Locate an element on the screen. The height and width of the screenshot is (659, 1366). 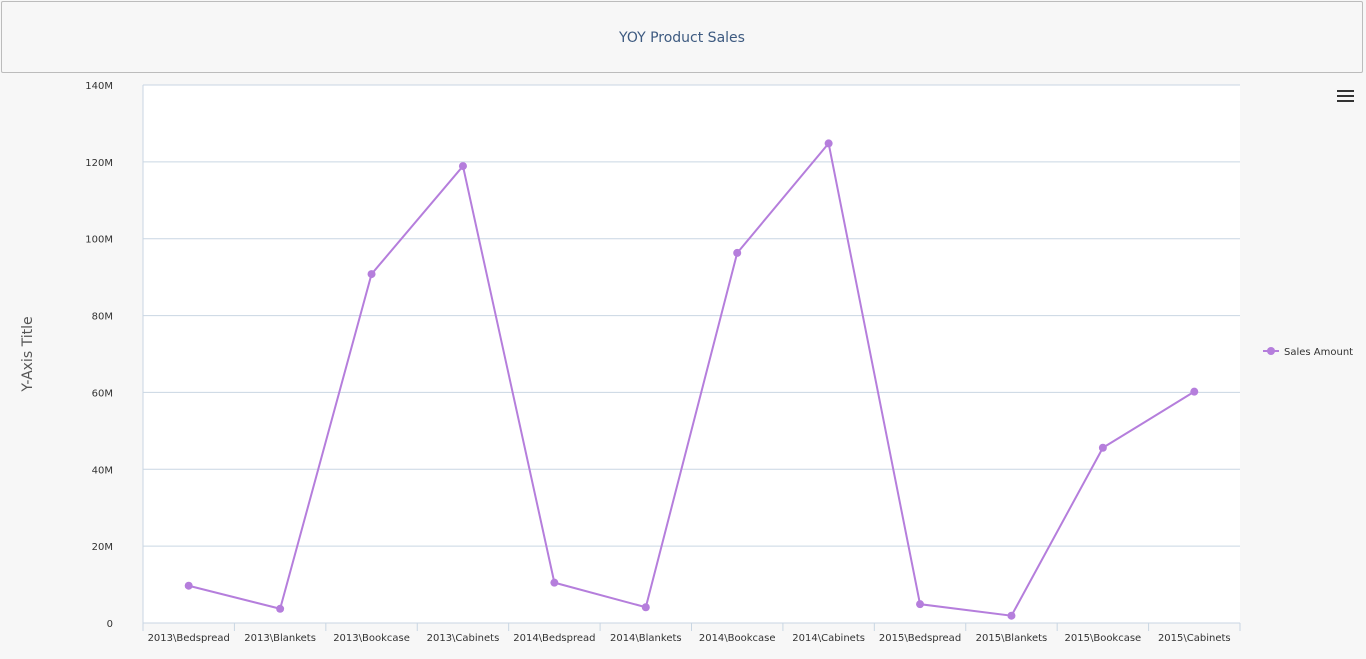
y-tick-label: 100M is located at coordinates (99, 240).